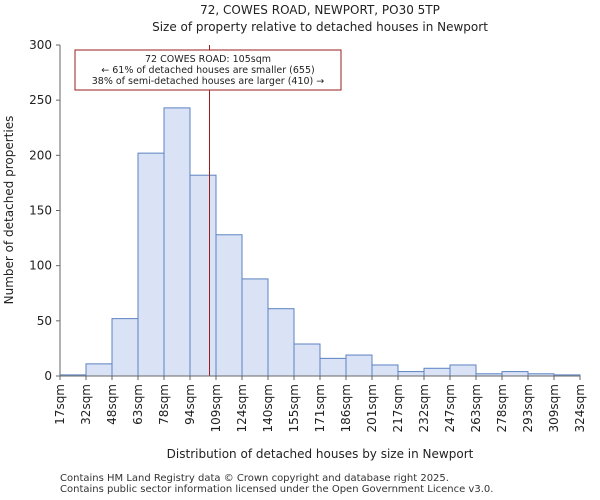 The width and height of the screenshot is (600, 500). Describe the element at coordinates (385, 370) in the screenshot. I see `bar-201sqm` at that location.